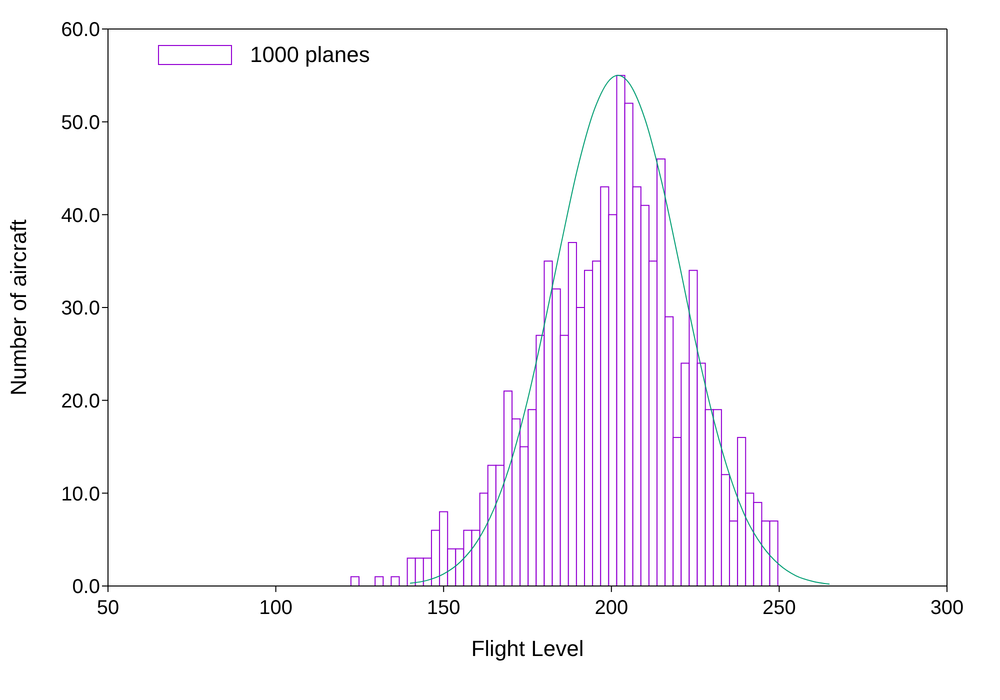 This screenshot has width=1000, height=700. What do you see at coordinates (275, 608) in the screenshot?
I see `x-tick-label: 100` at bounding box center [275, 608].